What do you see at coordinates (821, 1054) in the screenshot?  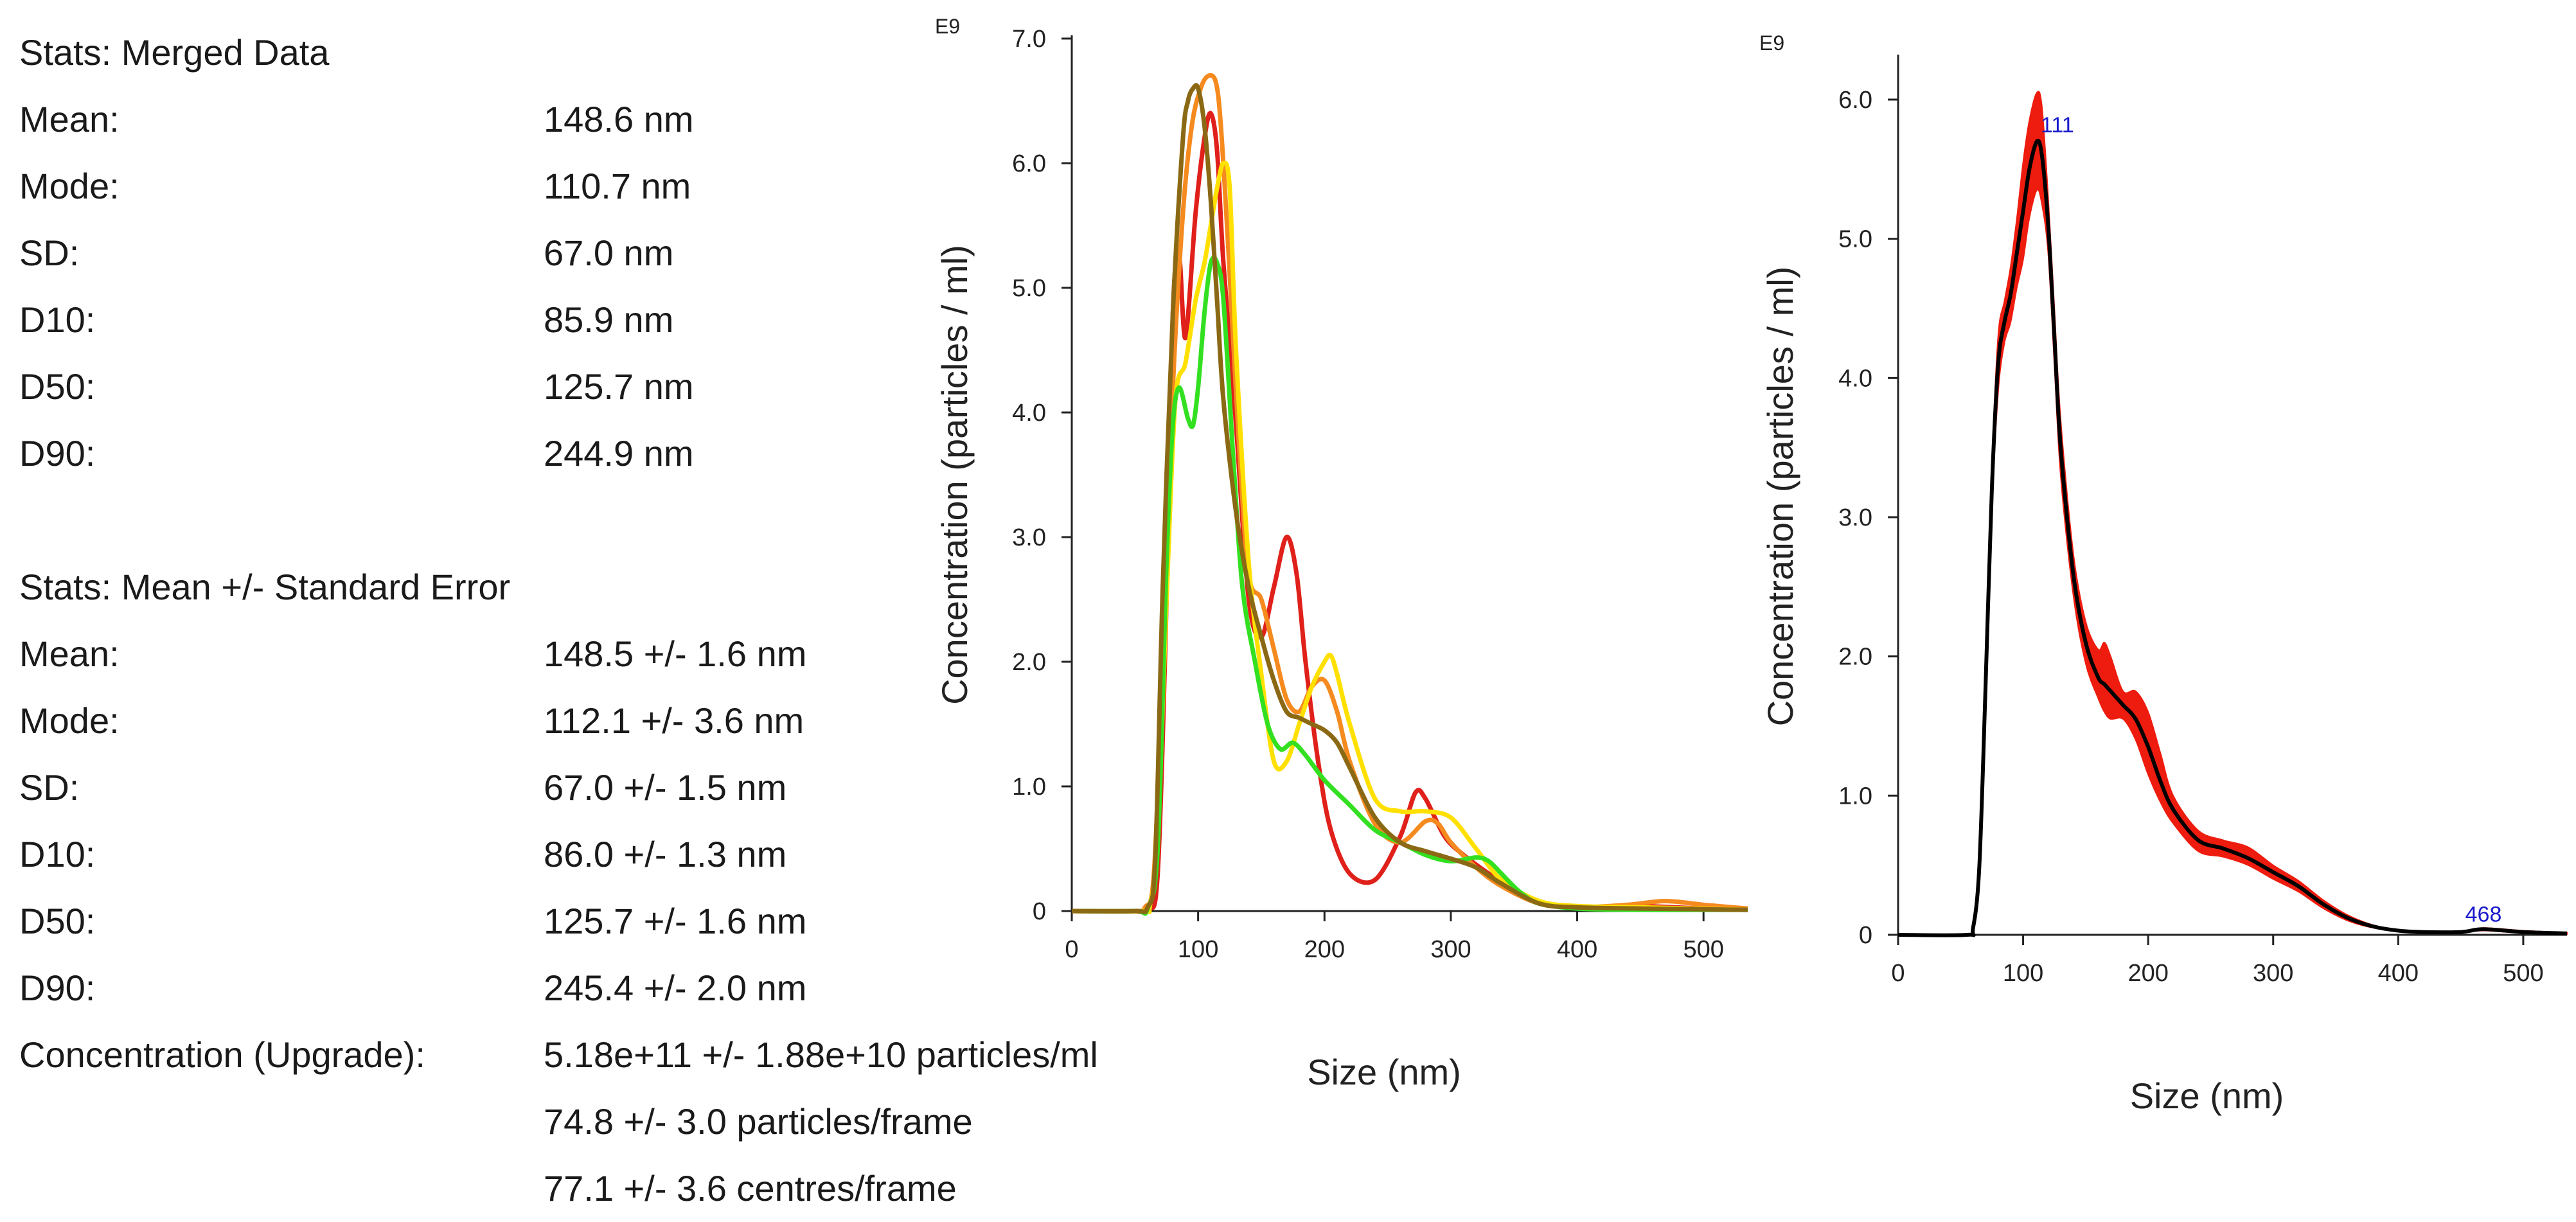 I see `stat-value: 5.18e+11 +/- 1.88e+10 particles/ml` at bounding box center [821, 1054].